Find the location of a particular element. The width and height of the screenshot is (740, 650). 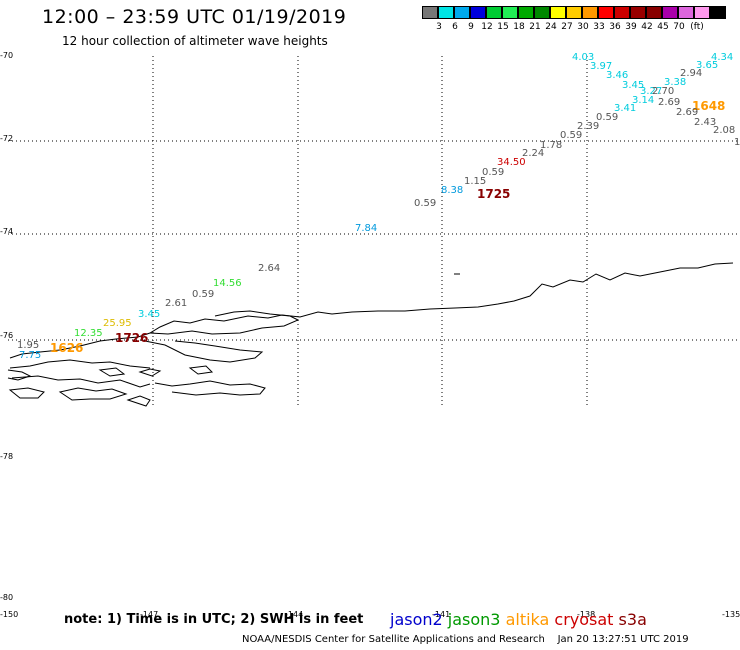

longitude-label: -135 is located at coordinates (731, 614).